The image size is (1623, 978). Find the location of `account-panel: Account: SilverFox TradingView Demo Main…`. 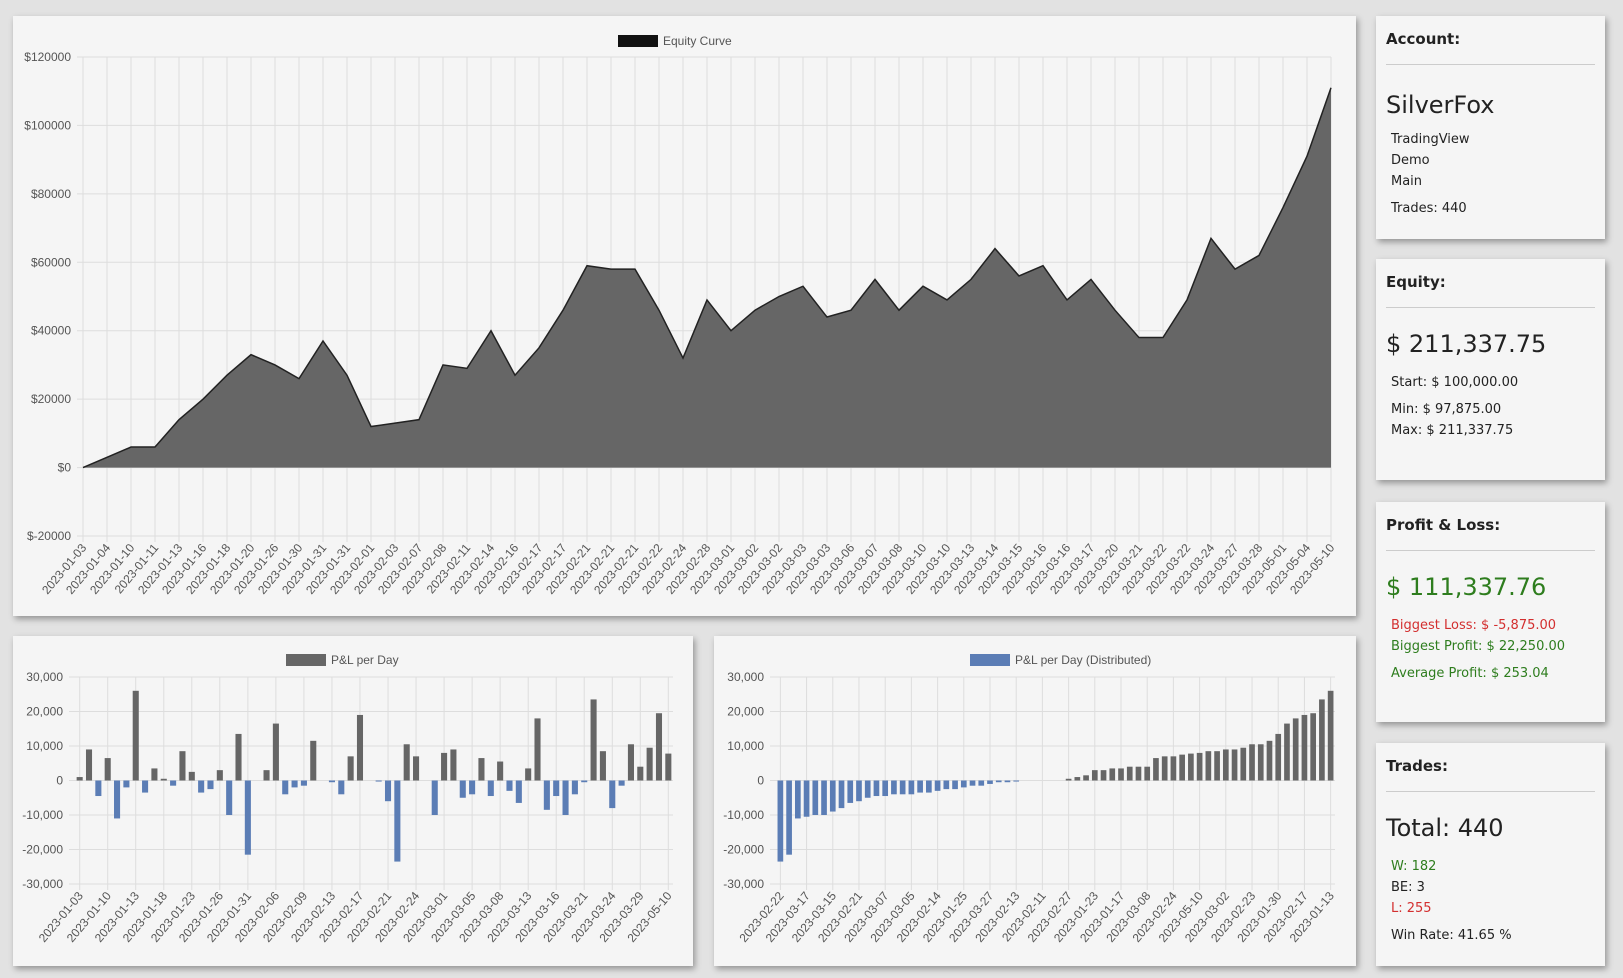

account-panel: Account: SilverFox TradingView Demo Main… is located at coordinates (1490, 127).